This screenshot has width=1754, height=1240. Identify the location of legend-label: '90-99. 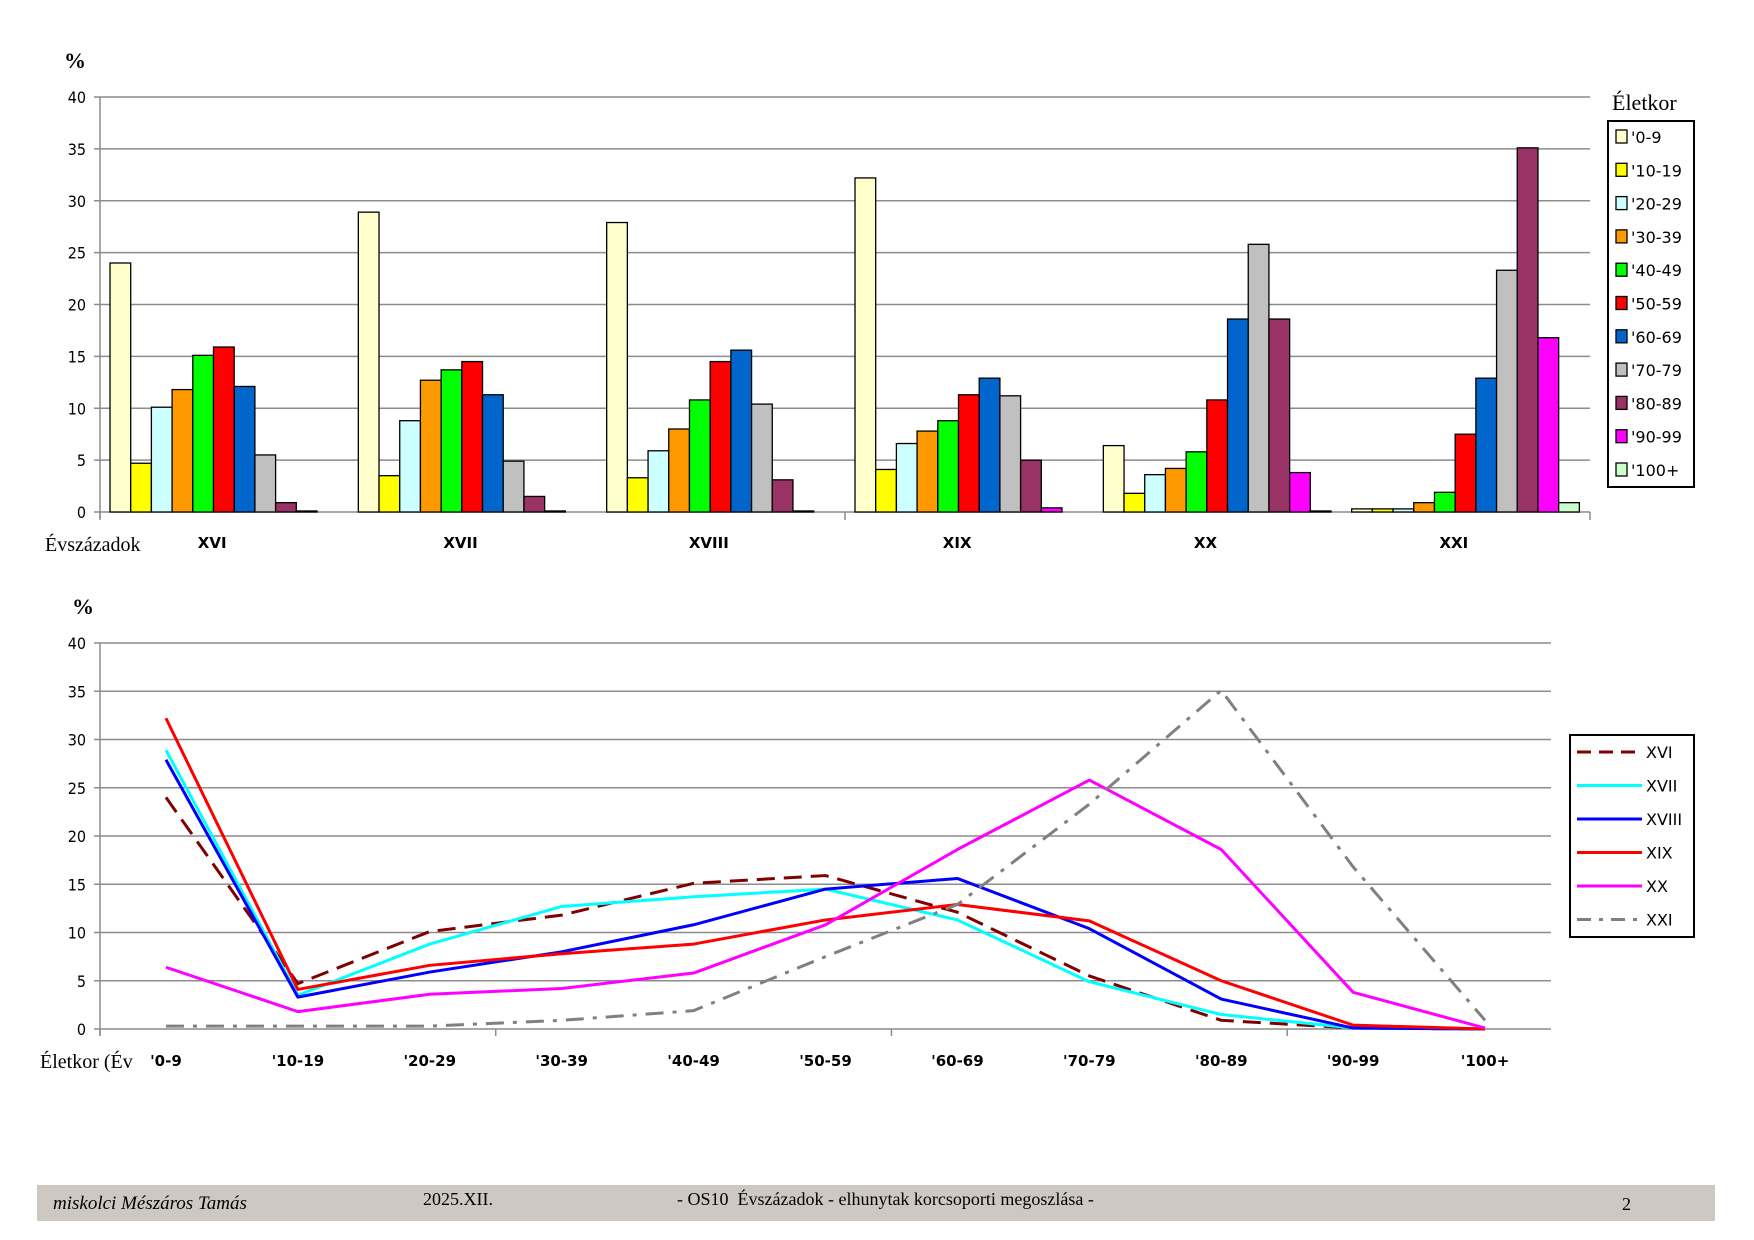
(1656, 437).